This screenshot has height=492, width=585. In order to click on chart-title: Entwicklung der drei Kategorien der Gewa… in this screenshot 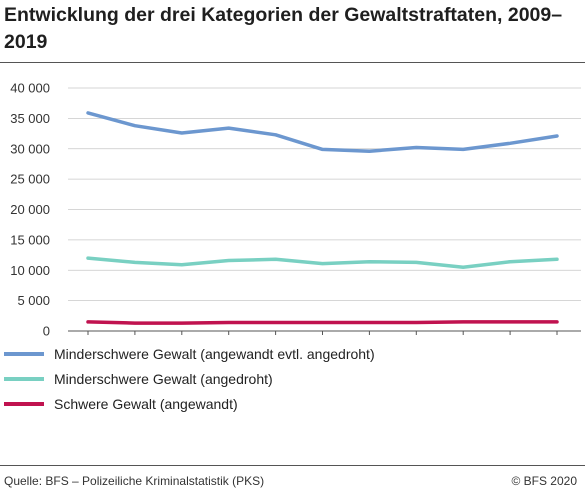, I will do `click(283, 28)`.